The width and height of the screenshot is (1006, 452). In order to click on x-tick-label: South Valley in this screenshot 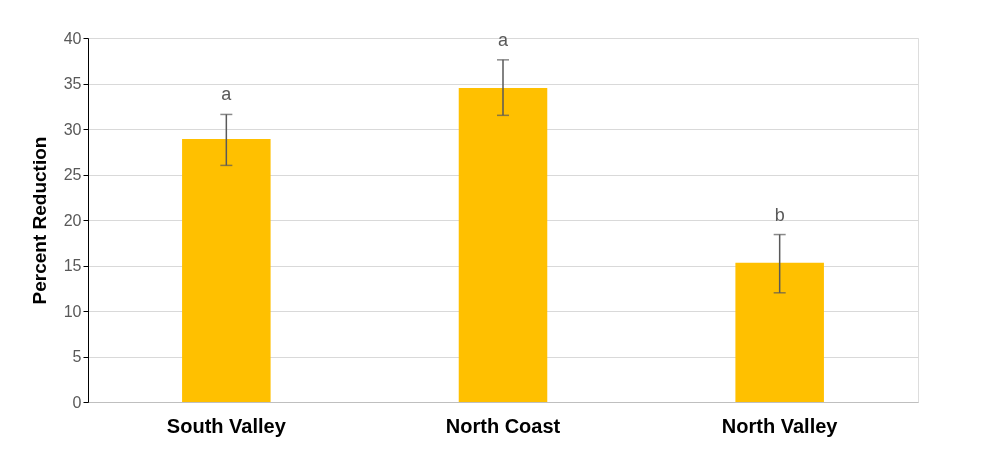, I will do `click(226, 425)`.